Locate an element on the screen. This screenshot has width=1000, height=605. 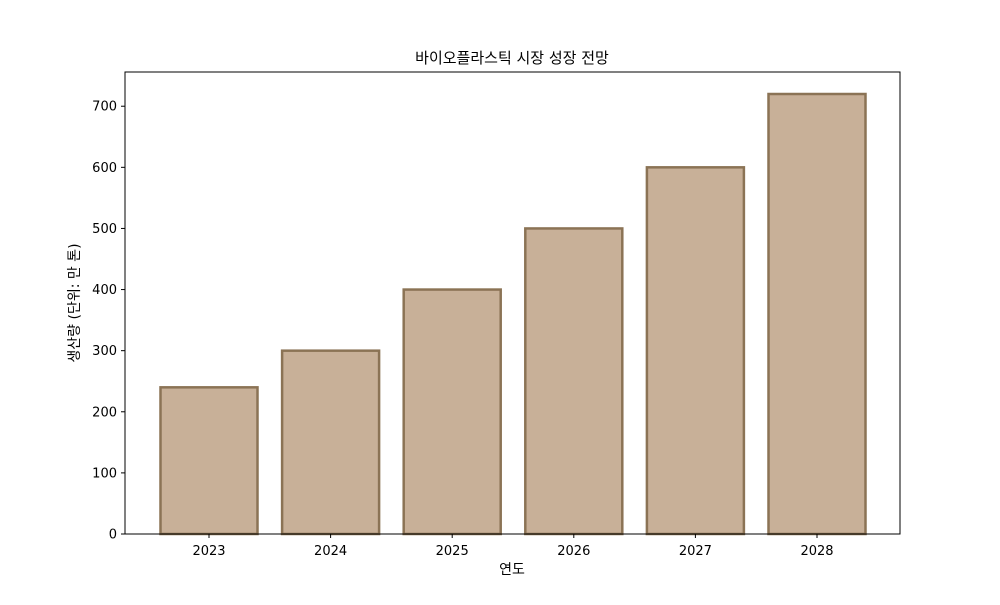
chart-title: 바이오플라스틱 시장 성장 전망 is located at coordinates (512, 58).